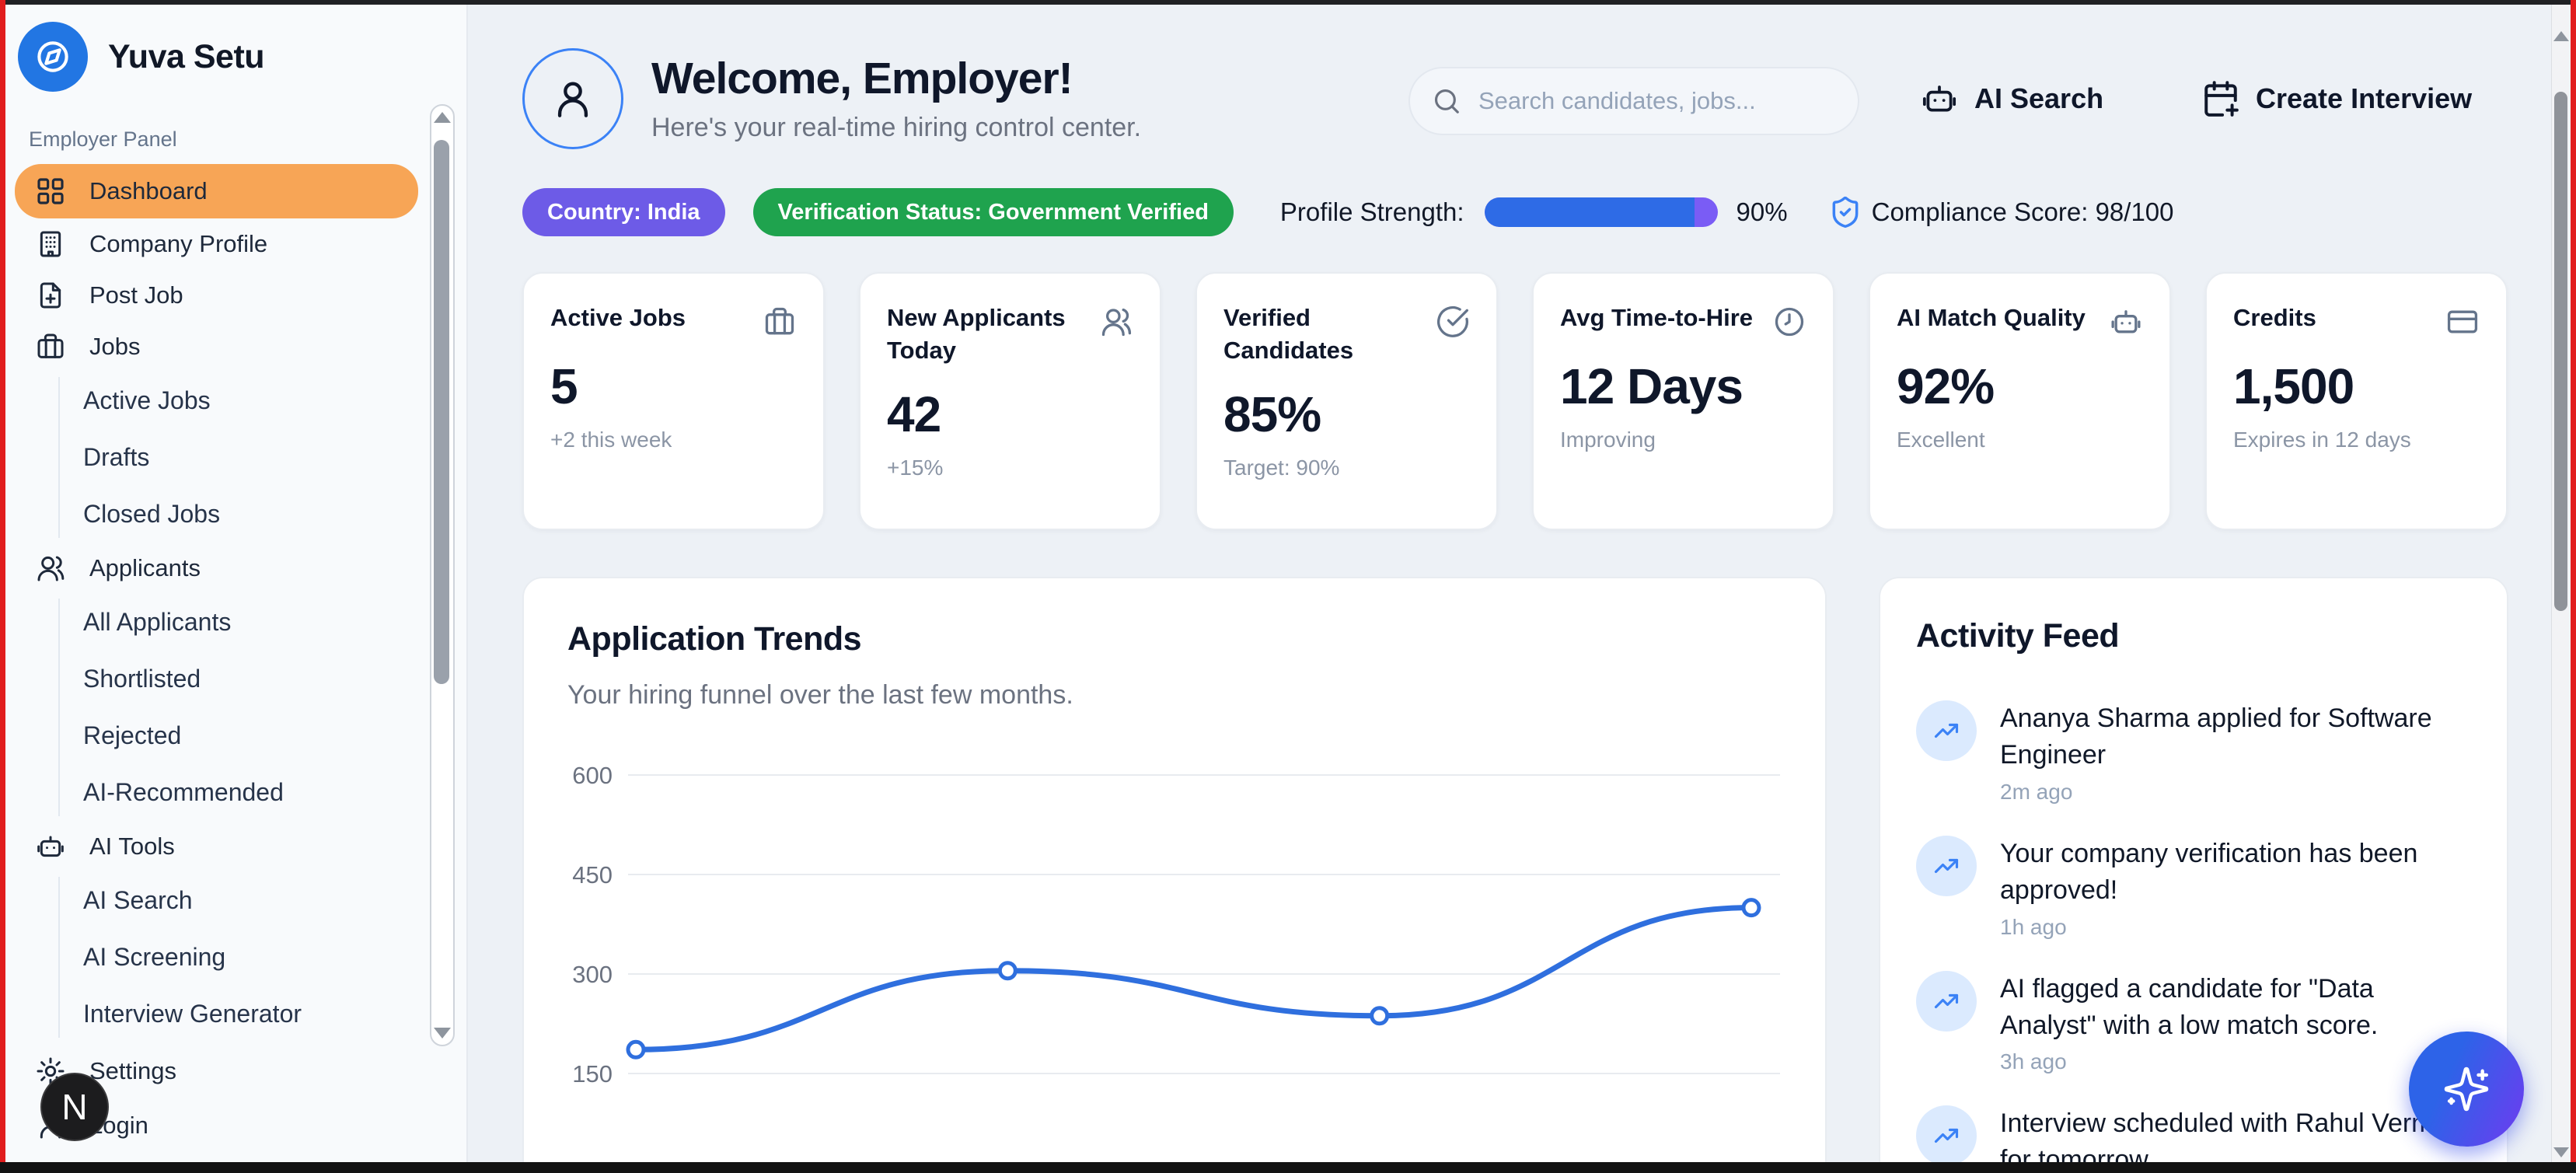 This screenshot has width=2576, height=1173. I want to click on page-title: Welcome, Employer!, so click(862, 79).